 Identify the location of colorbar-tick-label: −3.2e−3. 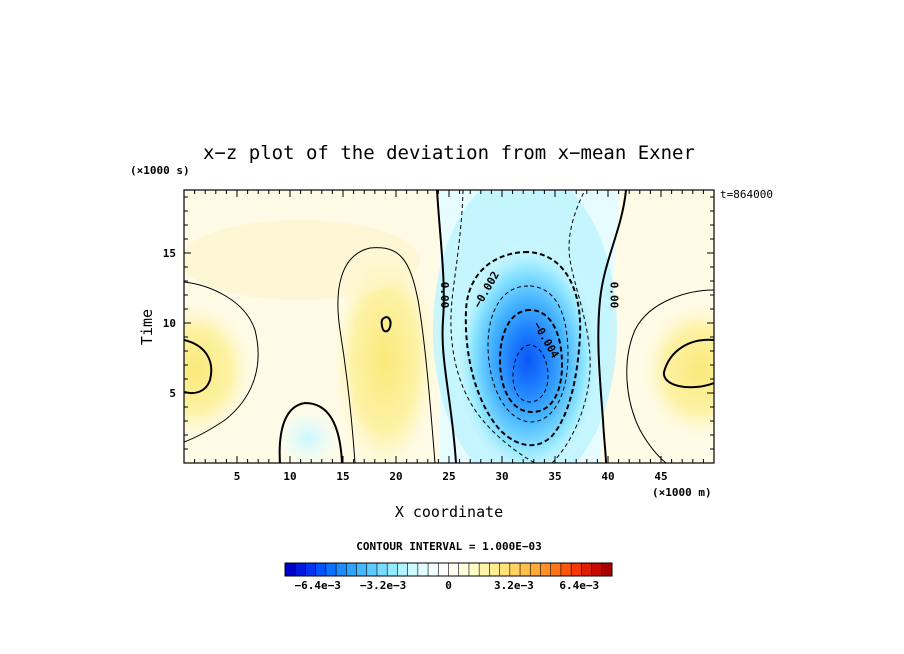
(383, 585).